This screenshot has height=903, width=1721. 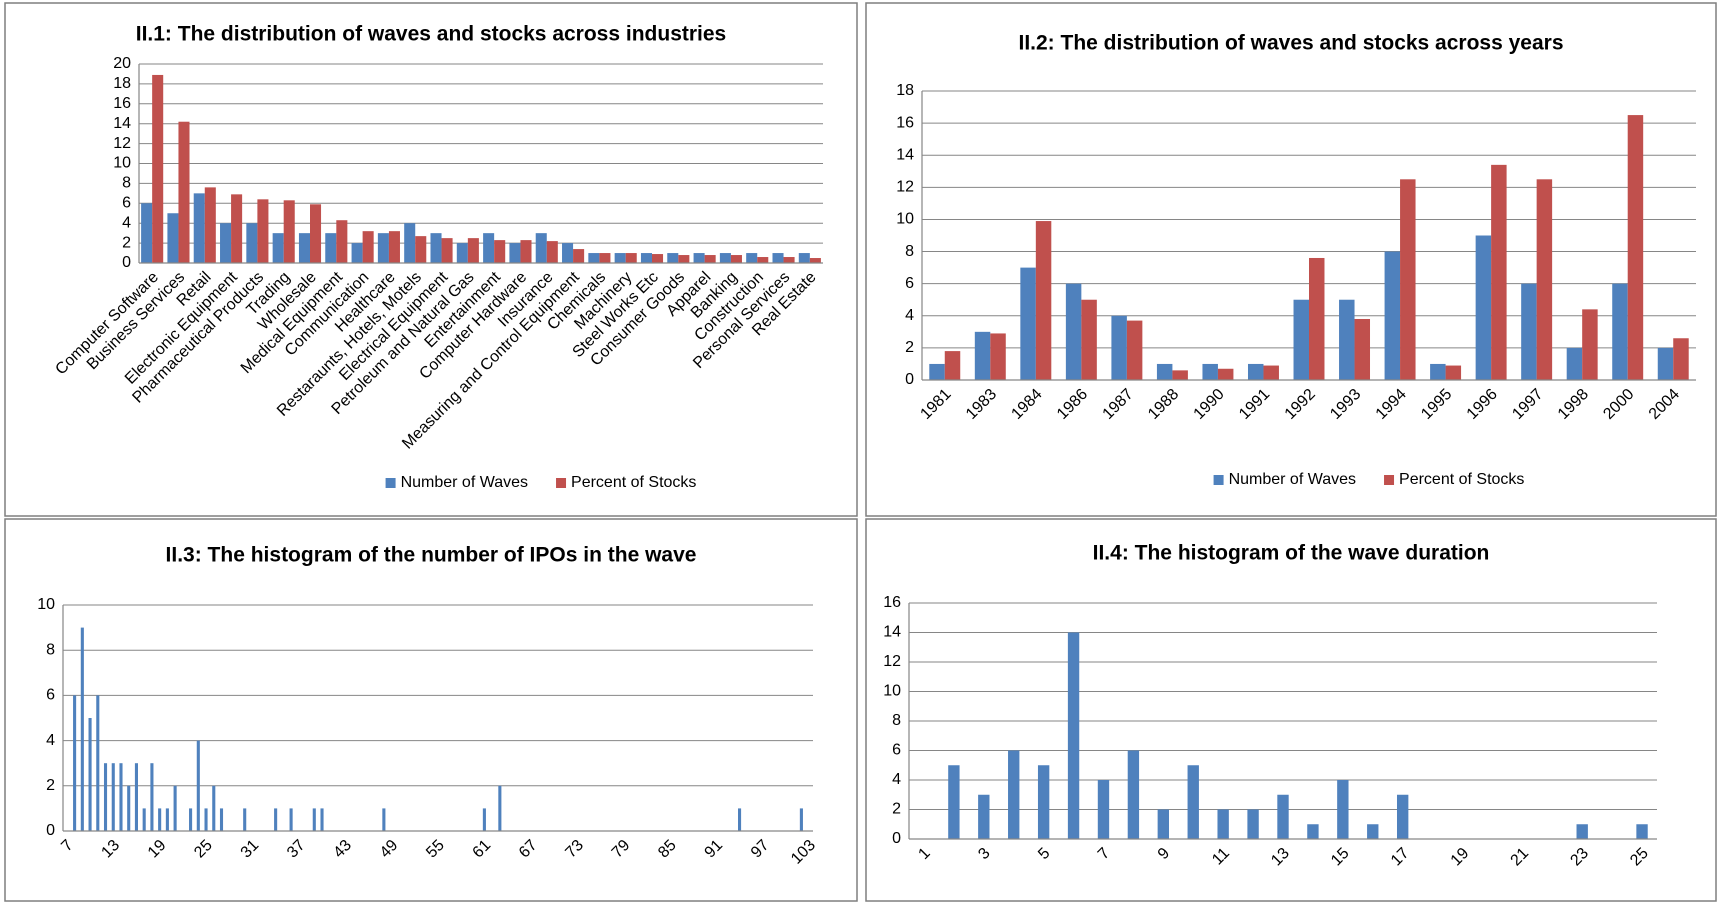 What do you see at coordinates (122, 83) in the screenshot?
I see `y-tick-label: 18` at bounding box center [122, 83].